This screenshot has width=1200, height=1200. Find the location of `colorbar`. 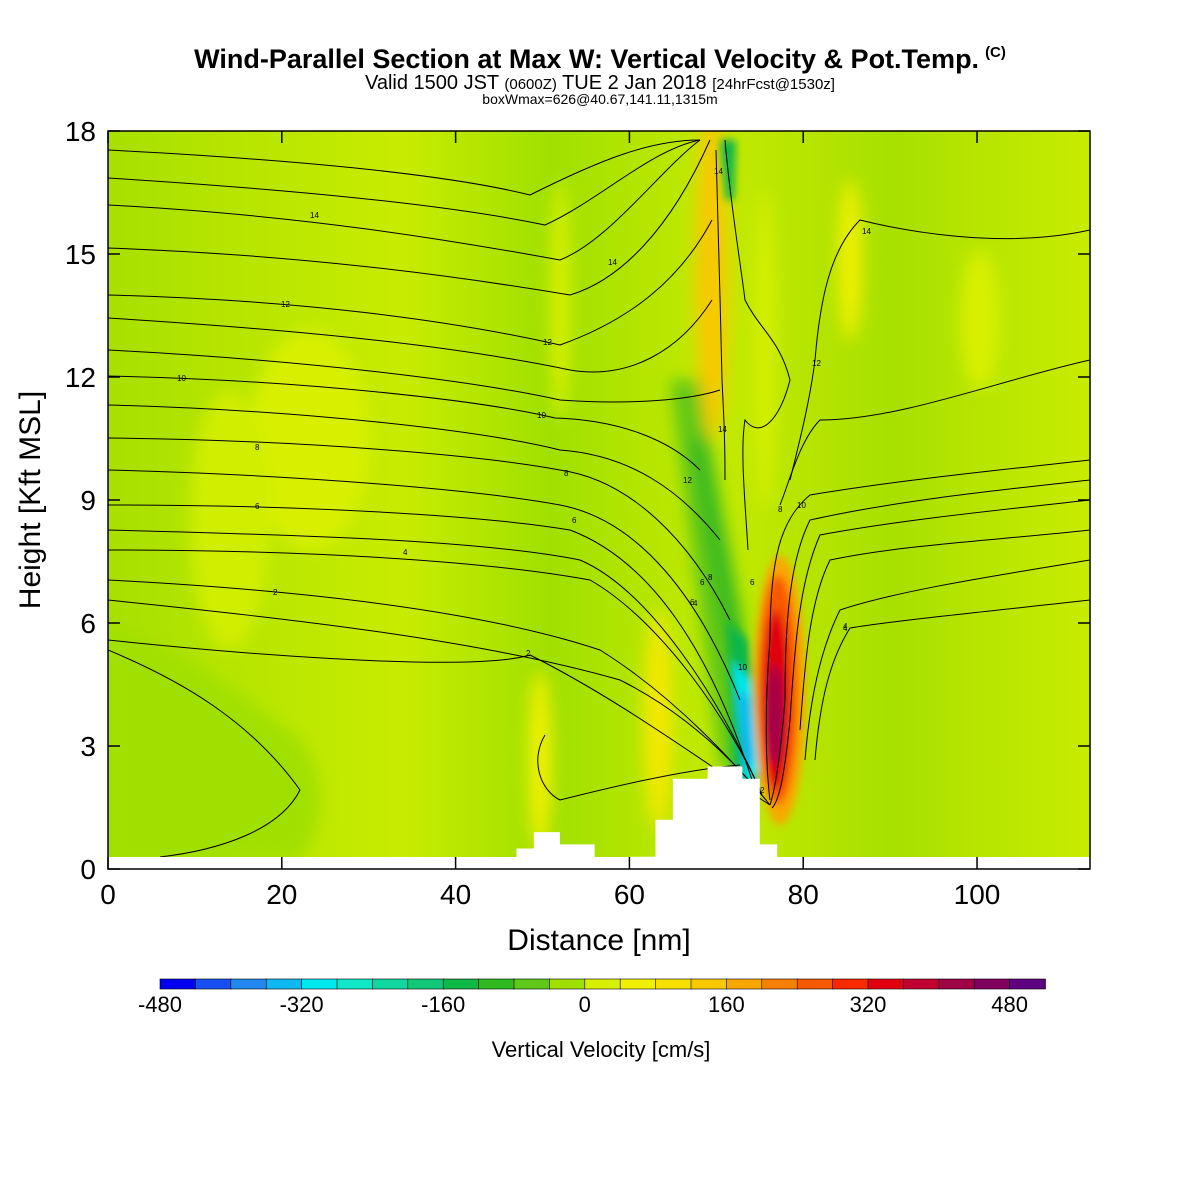

colorbar is located at coordinates (602, 984).